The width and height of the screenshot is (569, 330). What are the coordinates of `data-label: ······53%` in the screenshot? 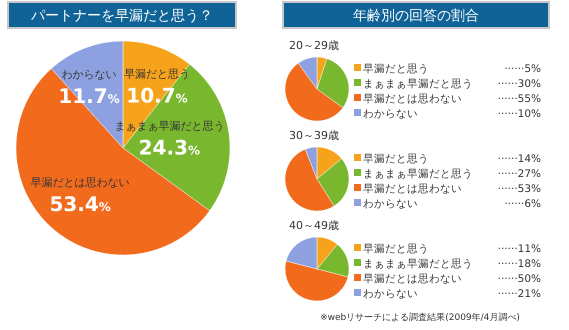 It's located at (520, 189).